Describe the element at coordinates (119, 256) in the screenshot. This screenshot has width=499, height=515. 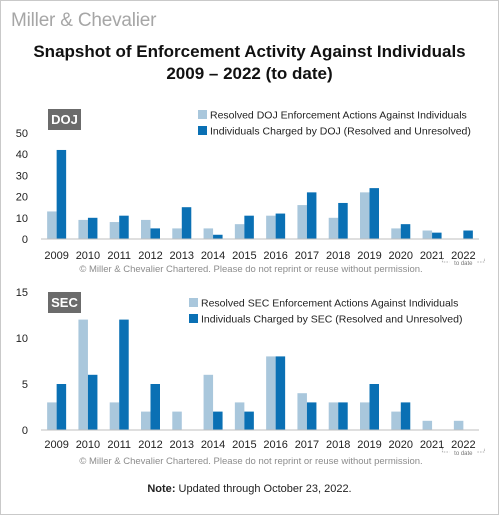
I see `panel-doj-category-label: 2011` at that location.